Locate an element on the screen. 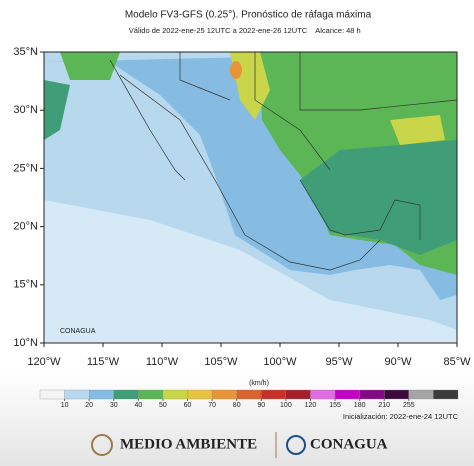  orange-spot is located at coordinates (236, 70).